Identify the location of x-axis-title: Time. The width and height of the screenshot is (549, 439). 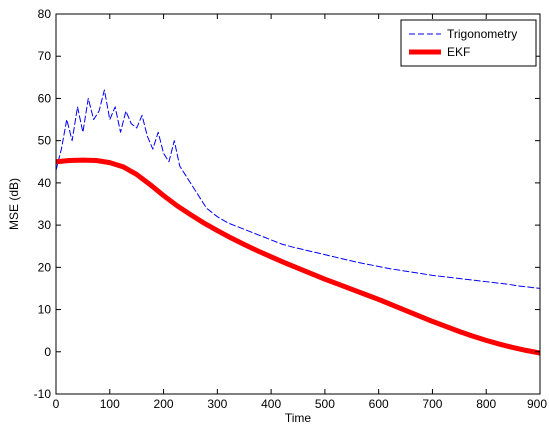
(298, 418).